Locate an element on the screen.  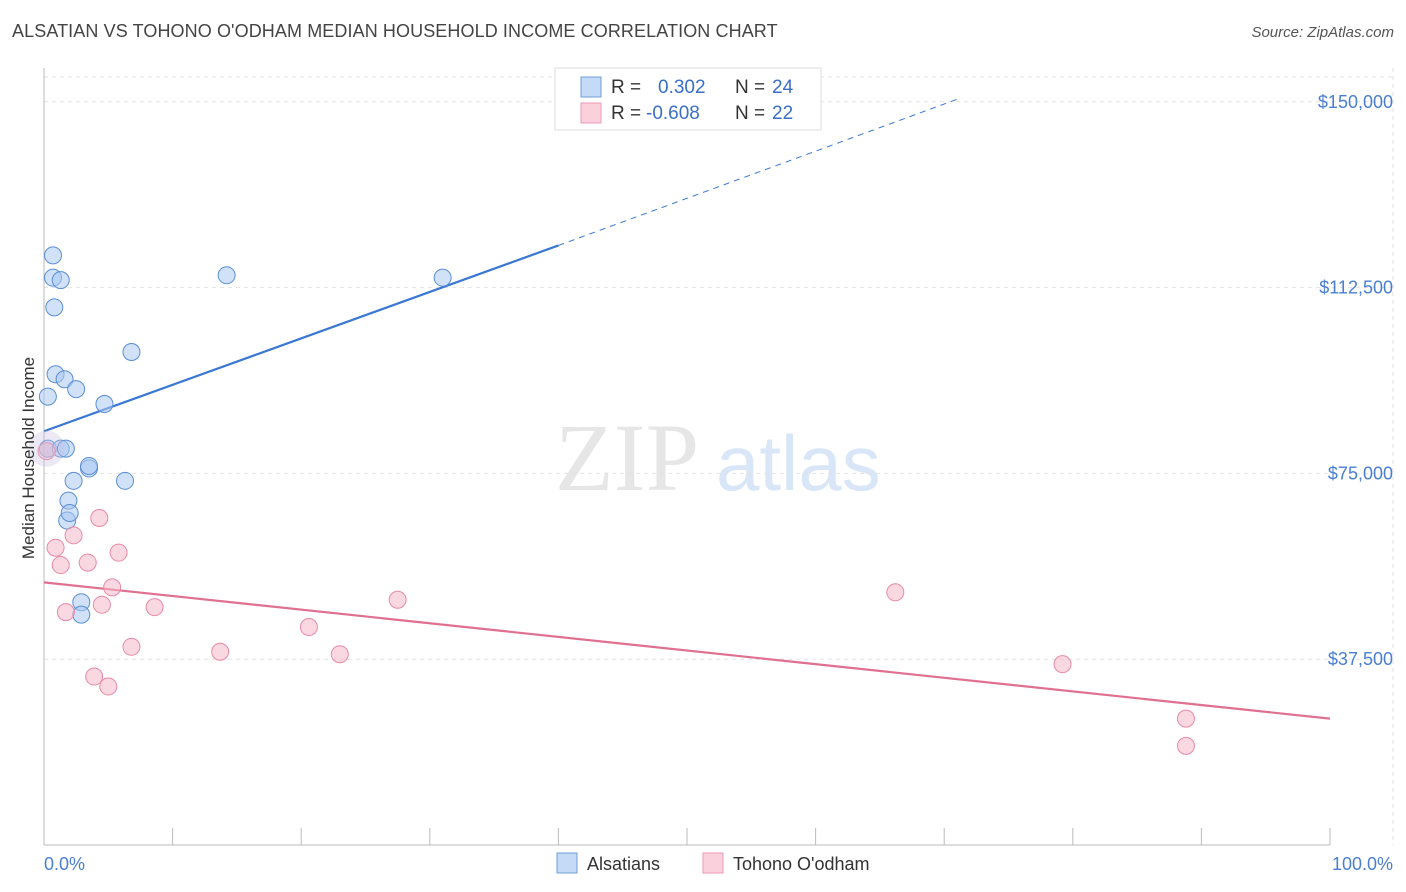
y-tick-label-3: $150,000 is located at coordinates (1355, 102).